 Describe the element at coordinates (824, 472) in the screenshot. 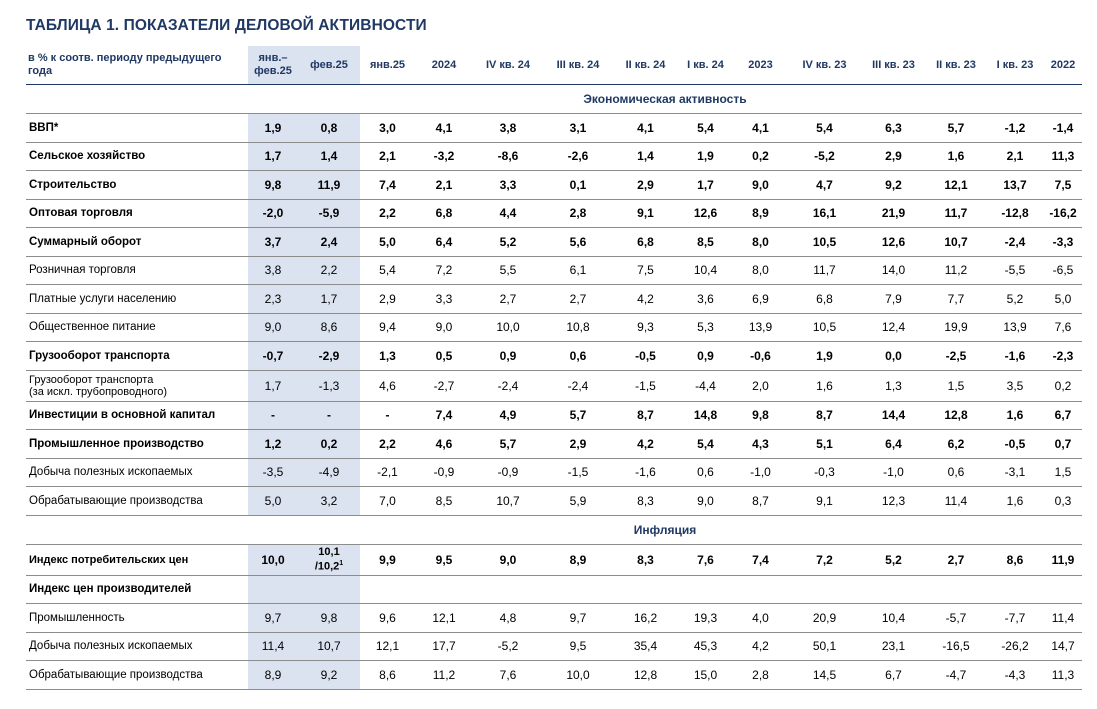

I see `table-cell: -0,3` at that location.